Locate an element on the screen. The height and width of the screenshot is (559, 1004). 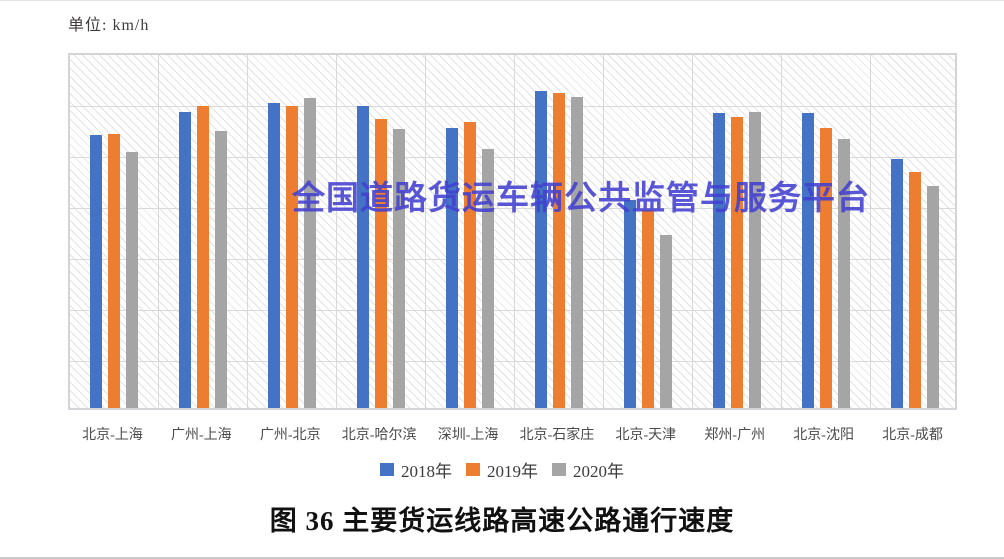
x-tick-label: 北京-哈尔滨 is located at coordinates (379, 435).